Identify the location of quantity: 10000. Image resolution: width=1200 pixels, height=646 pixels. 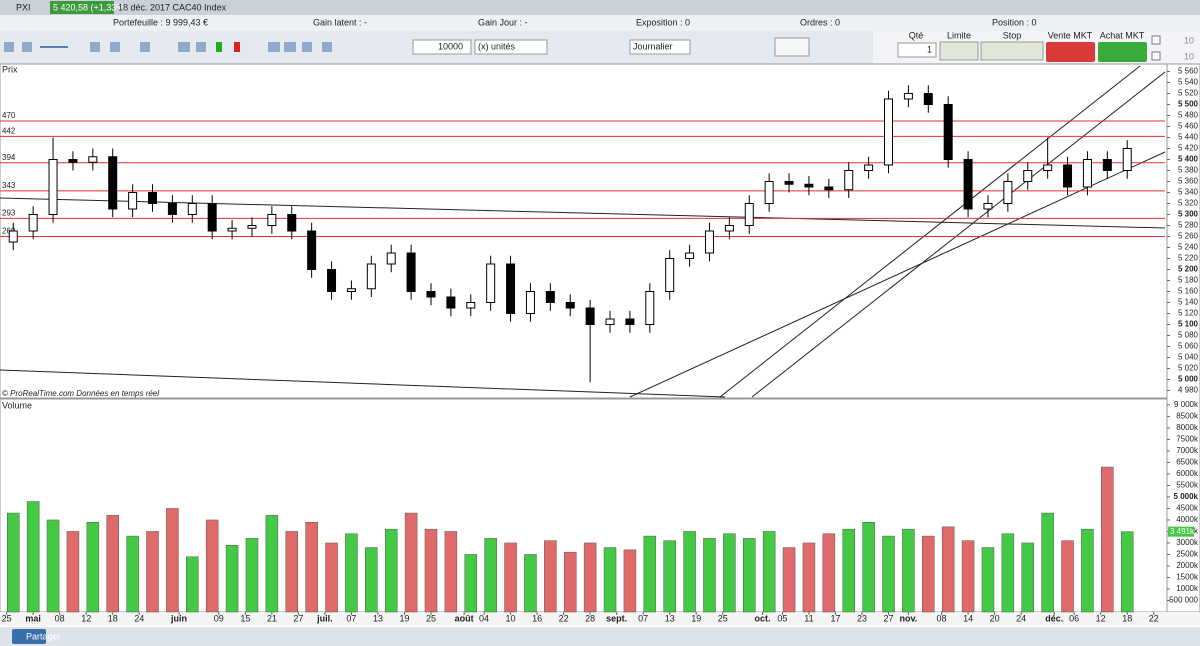
(450, 46).